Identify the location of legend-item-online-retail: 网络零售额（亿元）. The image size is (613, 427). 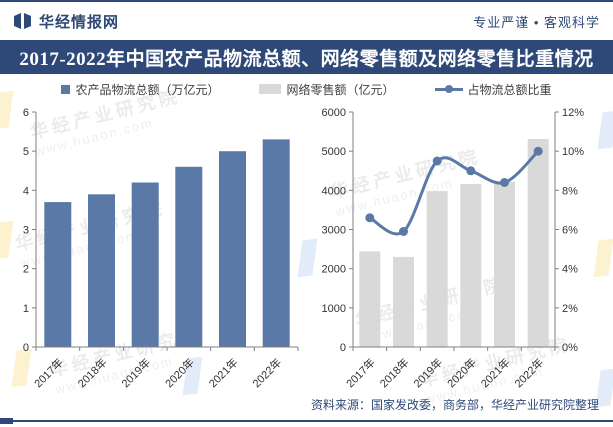
(327, 89).